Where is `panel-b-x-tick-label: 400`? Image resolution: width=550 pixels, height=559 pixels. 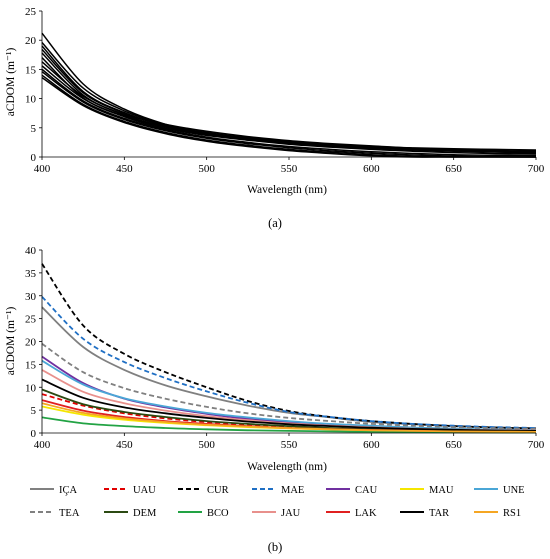
panel-b-x-tick-label: 400 is located at coordinates (42, 445).